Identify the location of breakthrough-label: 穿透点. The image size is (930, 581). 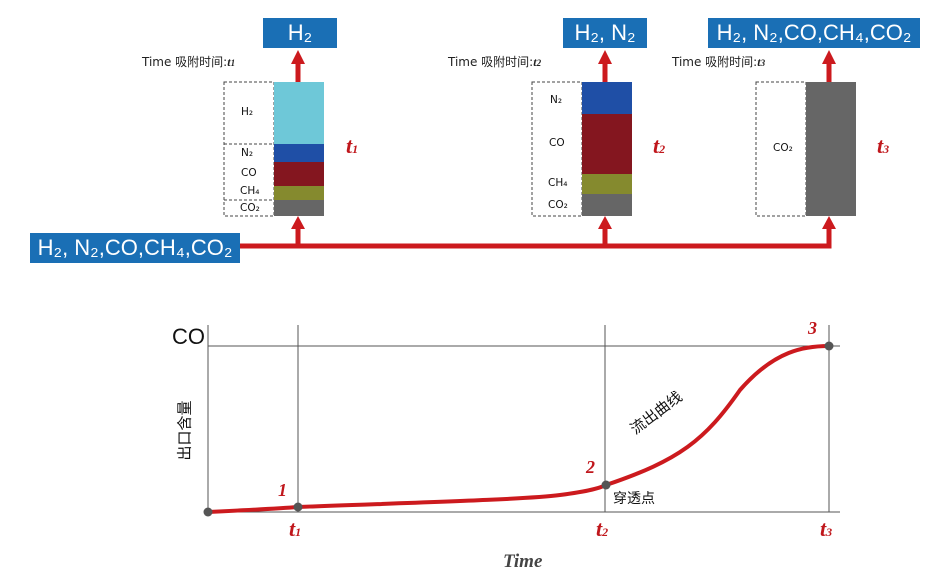
(634, 499).